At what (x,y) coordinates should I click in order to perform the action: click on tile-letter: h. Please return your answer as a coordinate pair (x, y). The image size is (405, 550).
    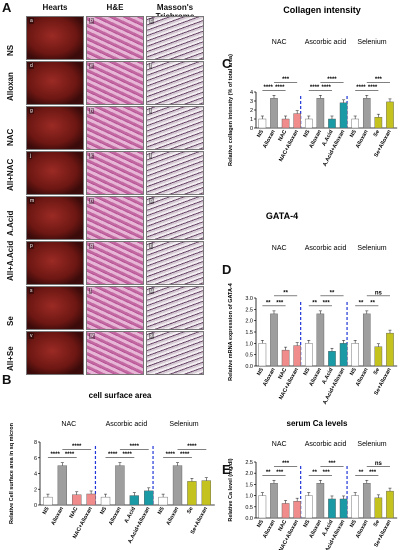
    Looking at the image, I should click on (91, 111).